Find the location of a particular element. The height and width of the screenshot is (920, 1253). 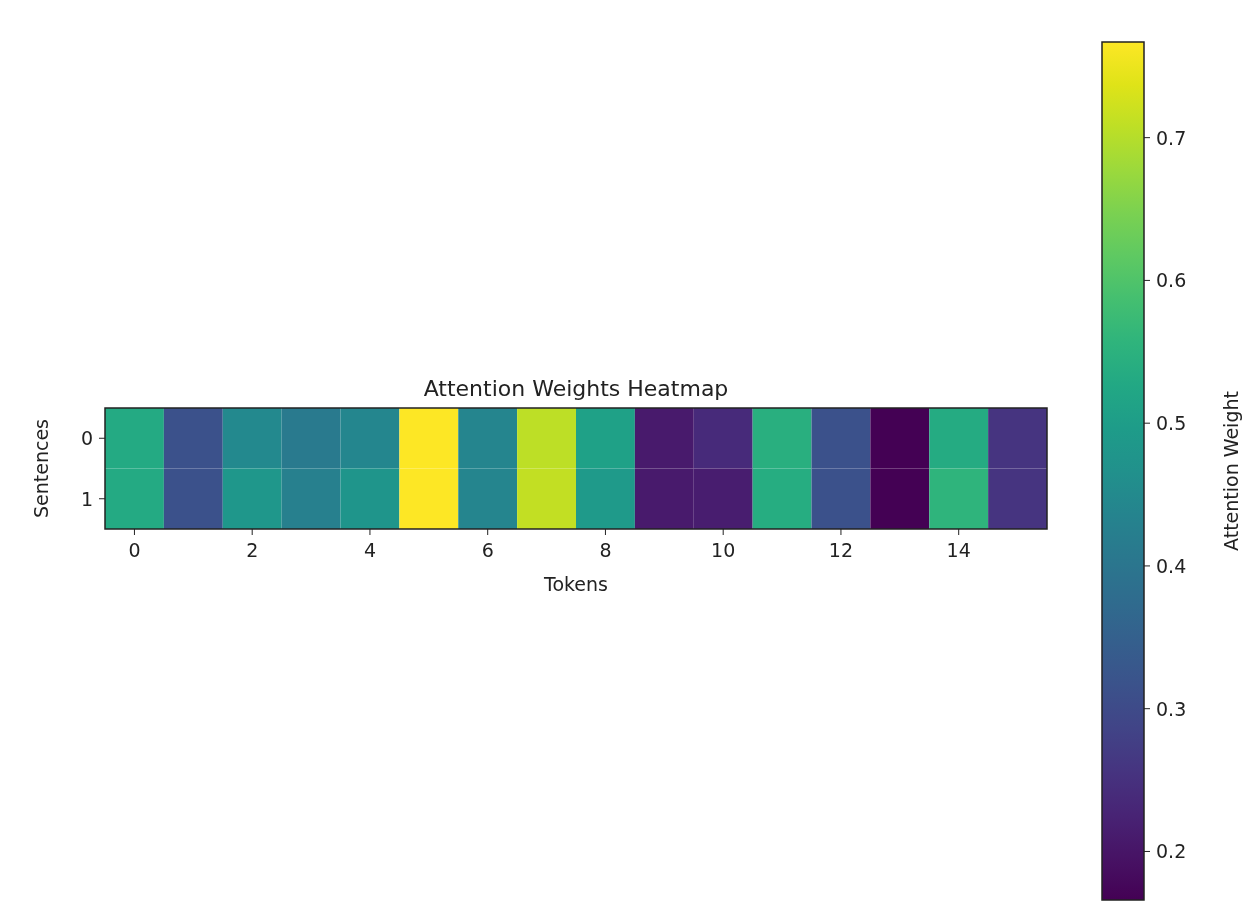

color-bar-label: 0.3 is located at coordinates (1171, 708).